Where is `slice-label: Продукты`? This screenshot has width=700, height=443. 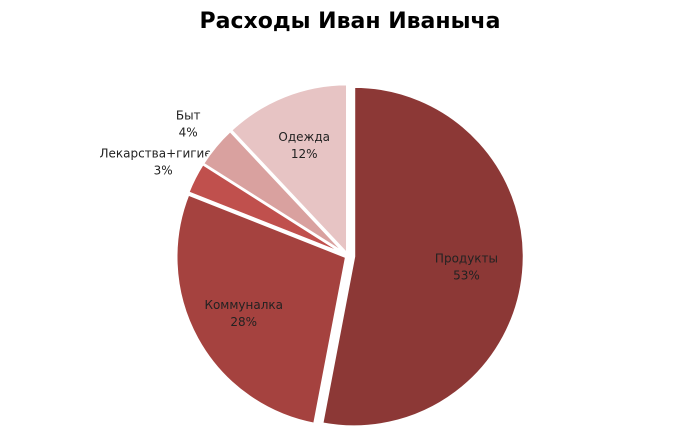 slice-label: Продукты is located at coordinates (466, 259).